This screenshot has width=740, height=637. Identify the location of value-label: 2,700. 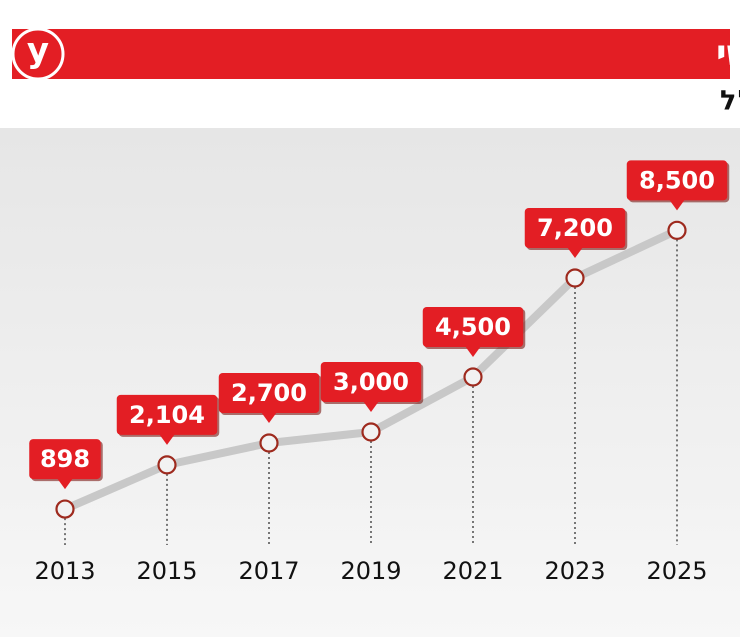
(269, 393).